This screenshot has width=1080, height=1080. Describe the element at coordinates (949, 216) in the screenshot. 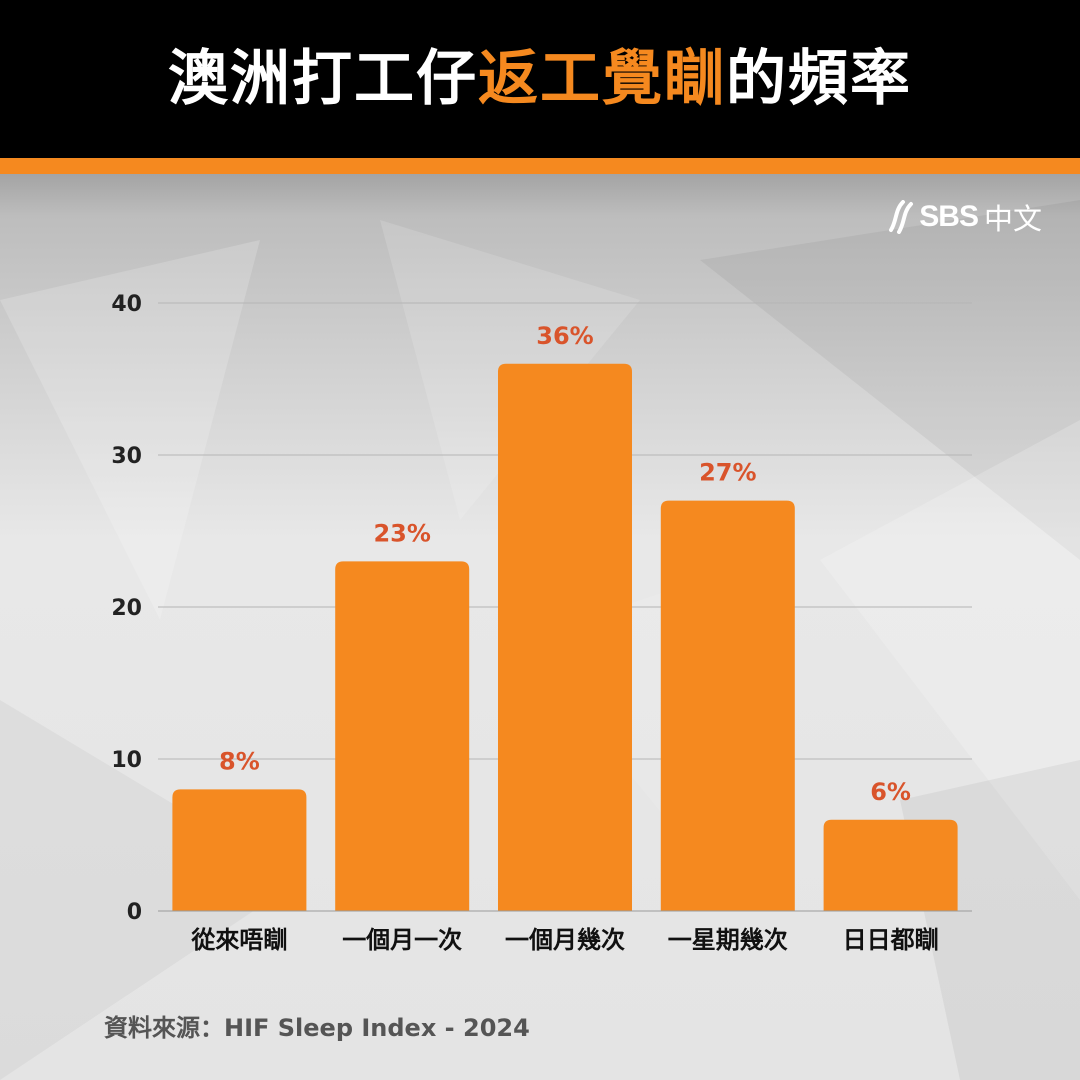

I see `logo-text: SBS` at that location.